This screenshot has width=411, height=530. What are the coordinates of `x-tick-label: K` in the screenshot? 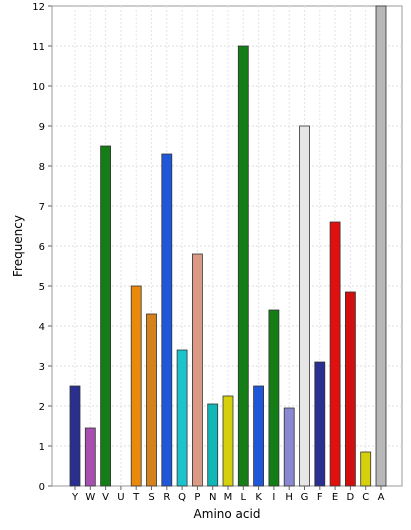 It's located at (258, 497).